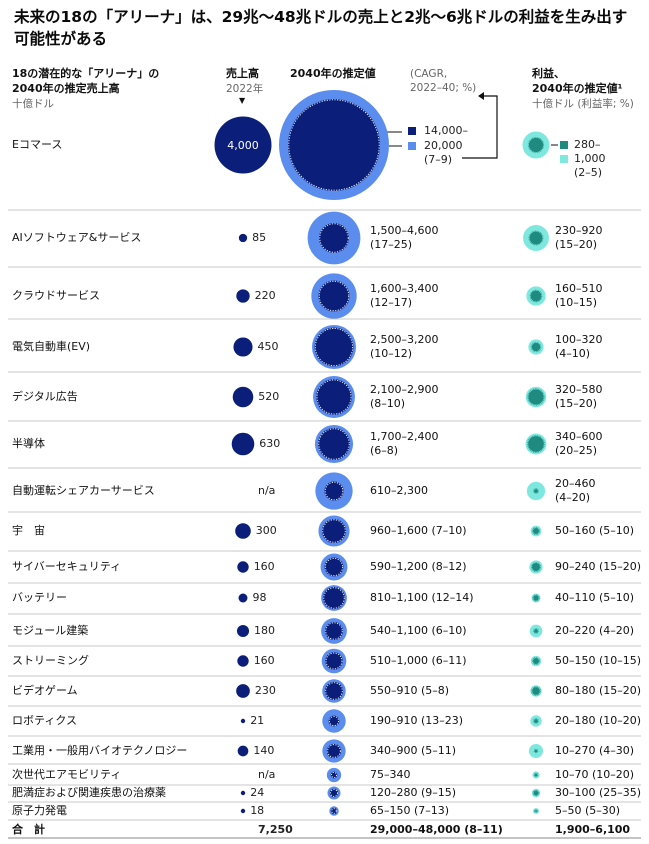 The width and height of the screenshot is (649, 844). What do you see at coordinates (564, 145) in the screenshot?
I see `legend-profit-low-swatch` at bounding box center [564, 145].